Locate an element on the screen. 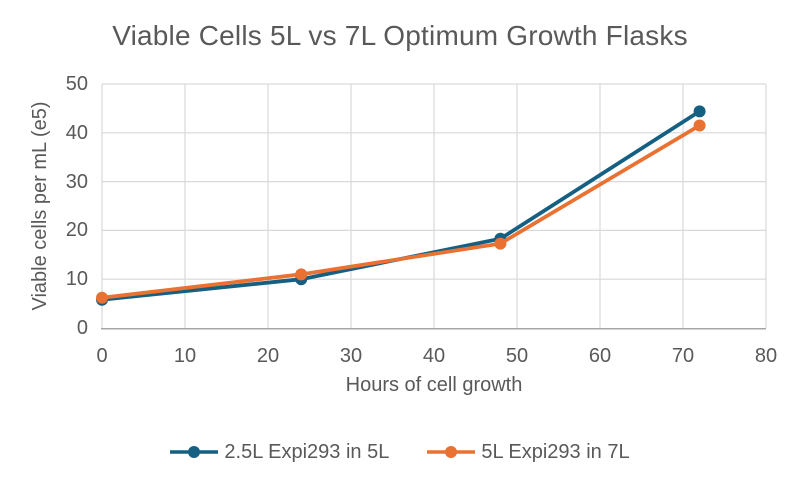 The height and width of the screenshot is (480, 800). x-tick-label: 50 is located at coordinates (517, 356).